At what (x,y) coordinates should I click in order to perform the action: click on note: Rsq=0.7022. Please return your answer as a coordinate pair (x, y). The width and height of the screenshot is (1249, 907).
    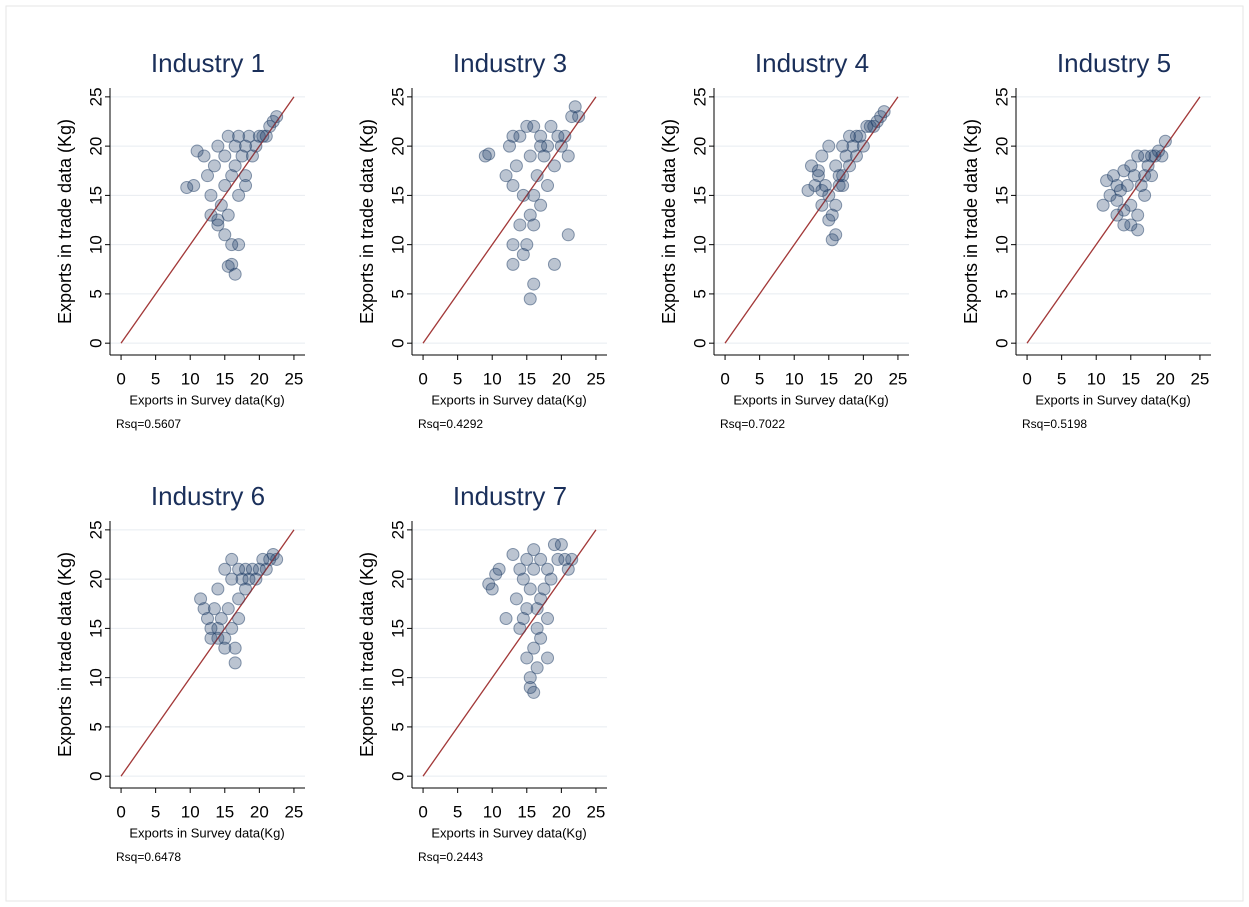
    Looking at the image, I should click on (752, 424).